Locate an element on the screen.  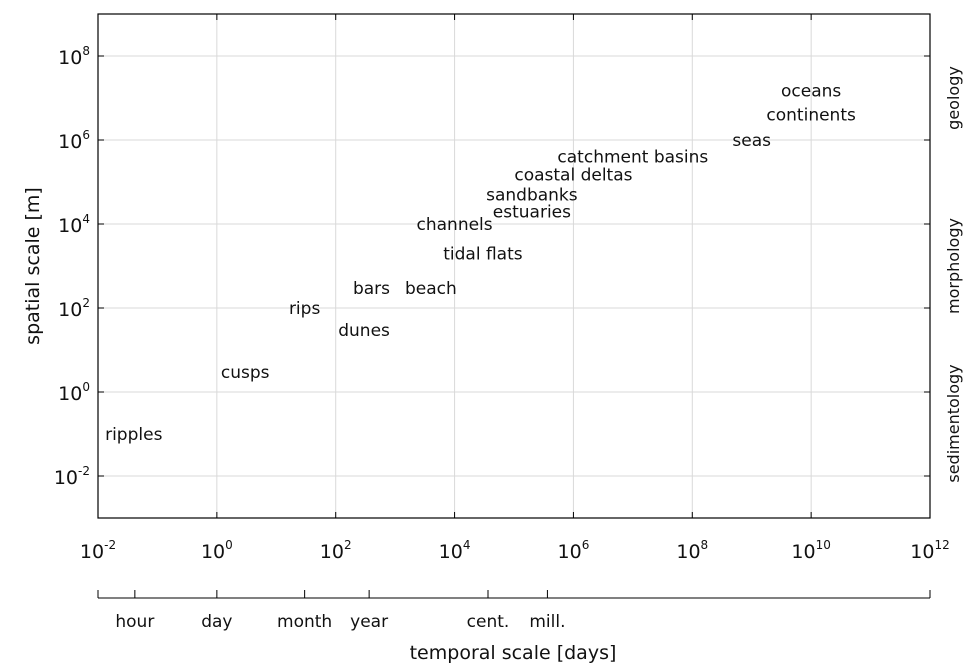
category-label-geology: geology is located at coordinates (953, 98).